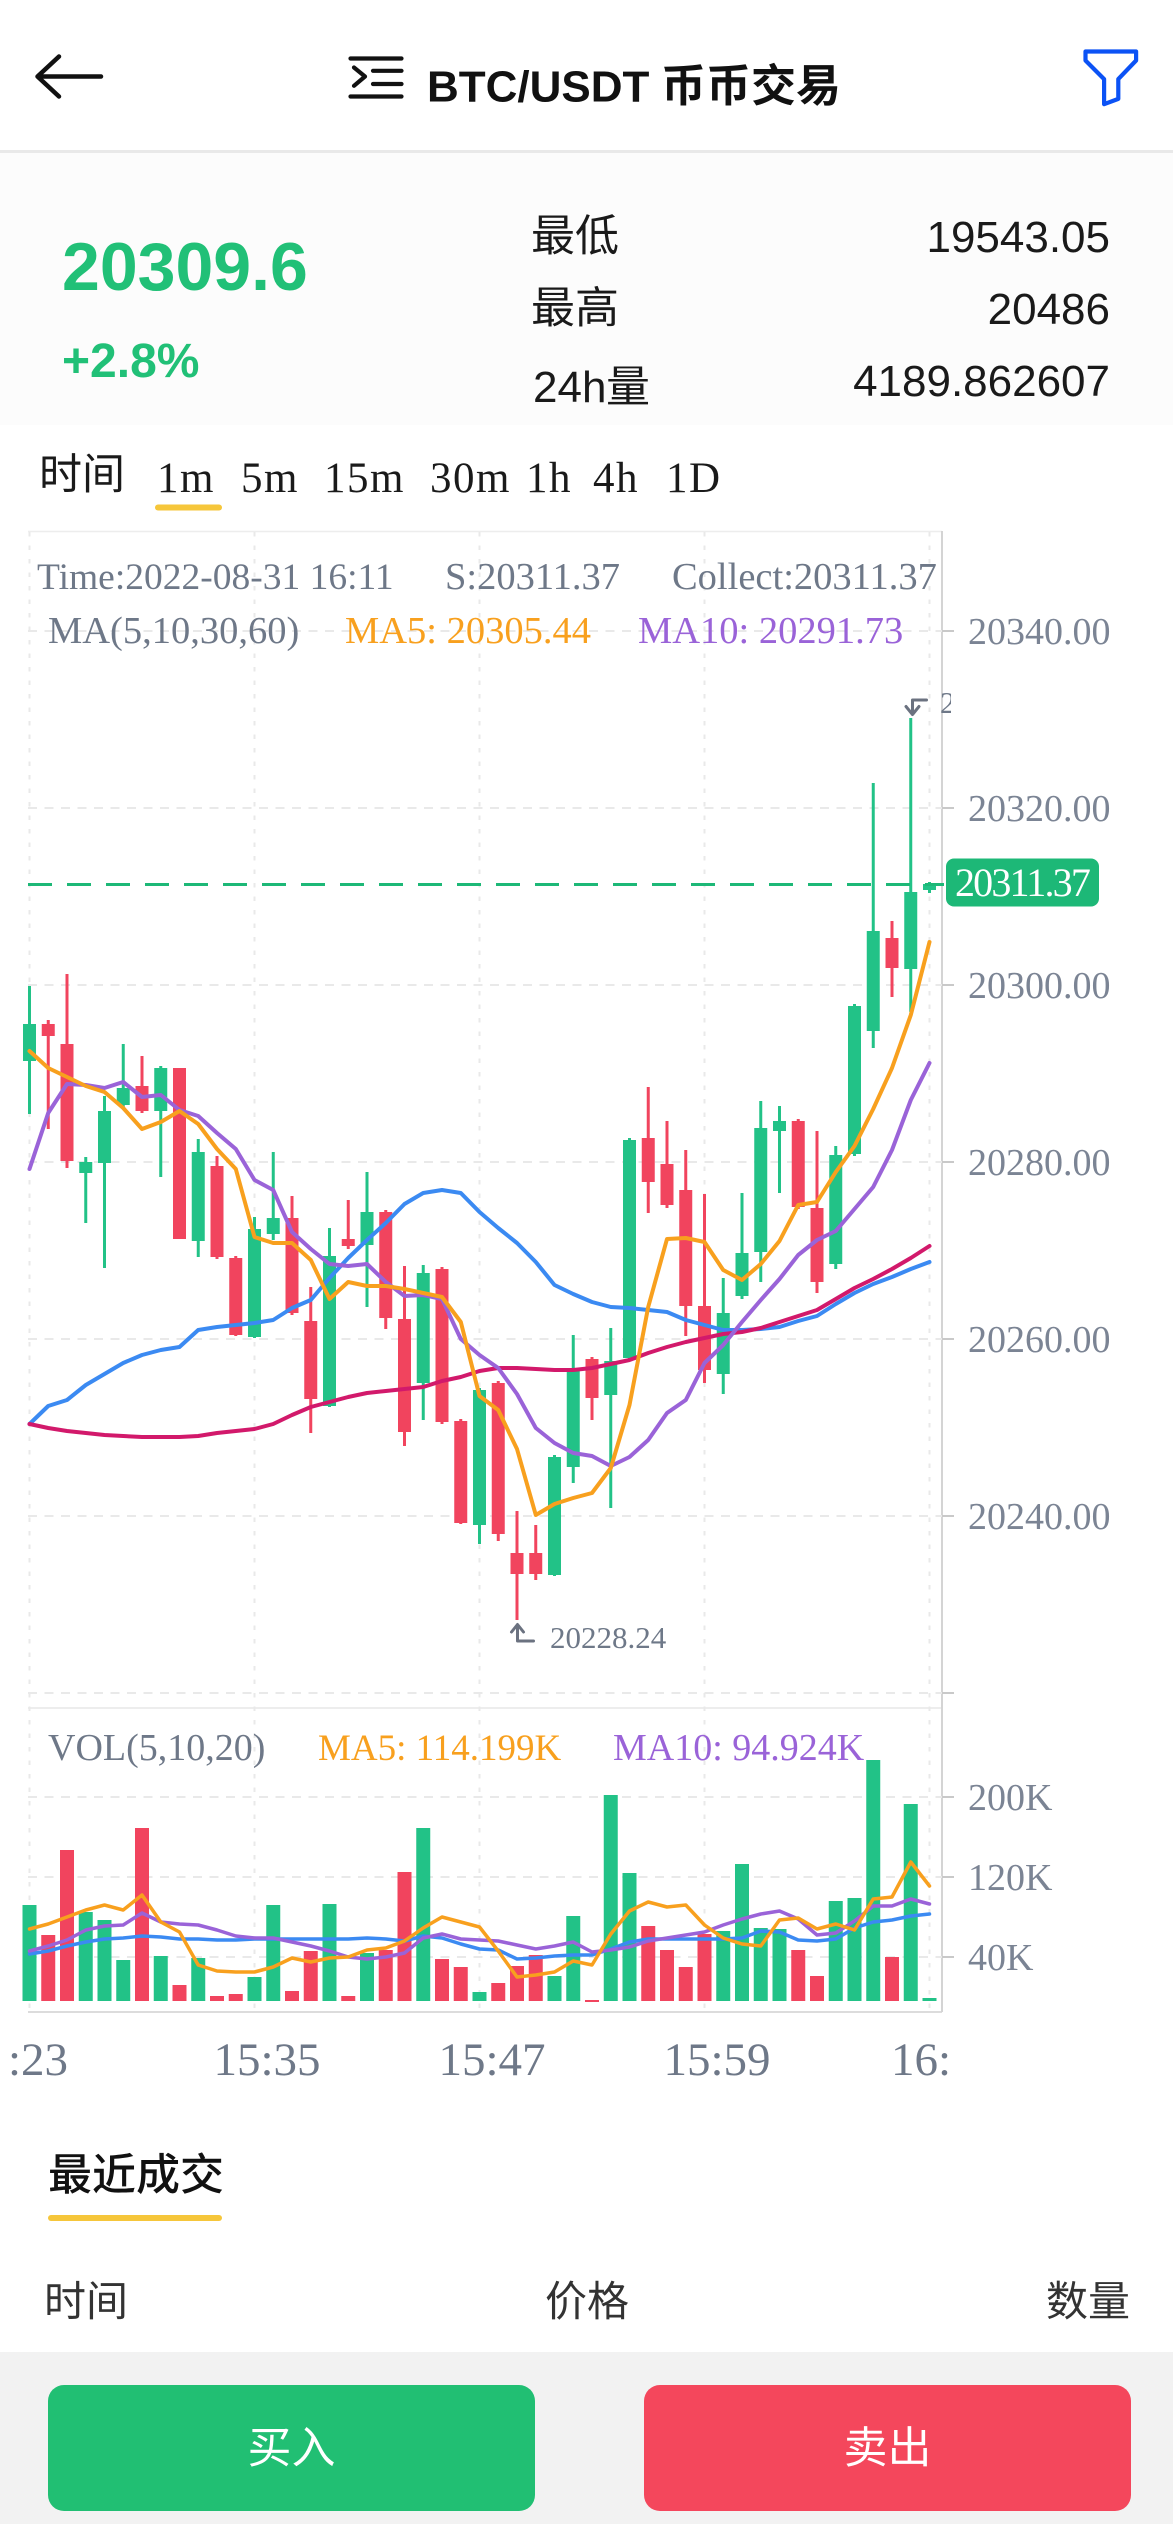 The image size is (1173, 2541). Describe the element at coordinates (215, 577) in the screenshot. I see `svg-text: Time:2022-08-31 16:11` at that location.